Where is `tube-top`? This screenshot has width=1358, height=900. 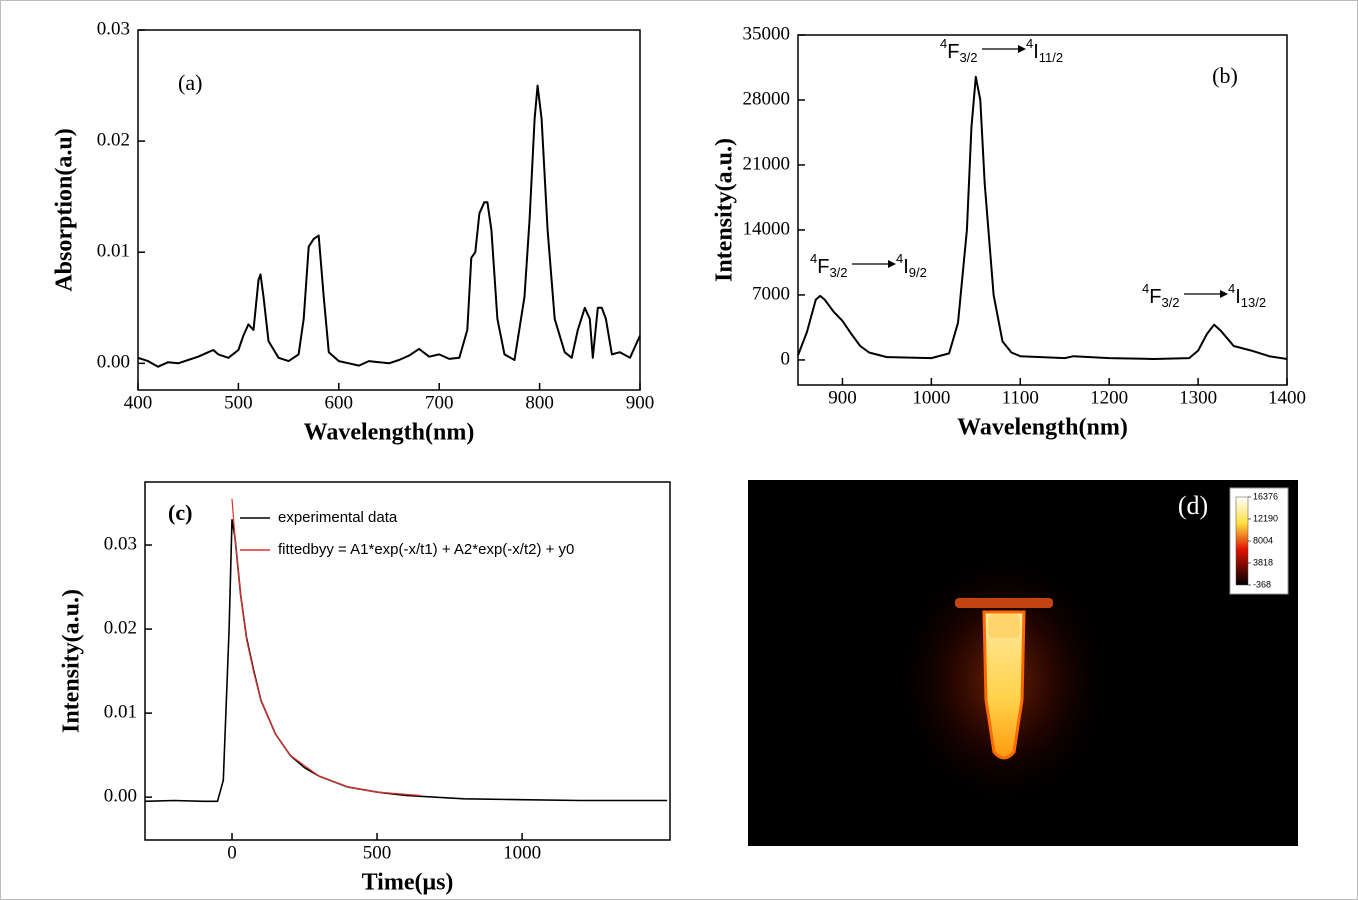
tube-top is located at coordinates (1004, 626).